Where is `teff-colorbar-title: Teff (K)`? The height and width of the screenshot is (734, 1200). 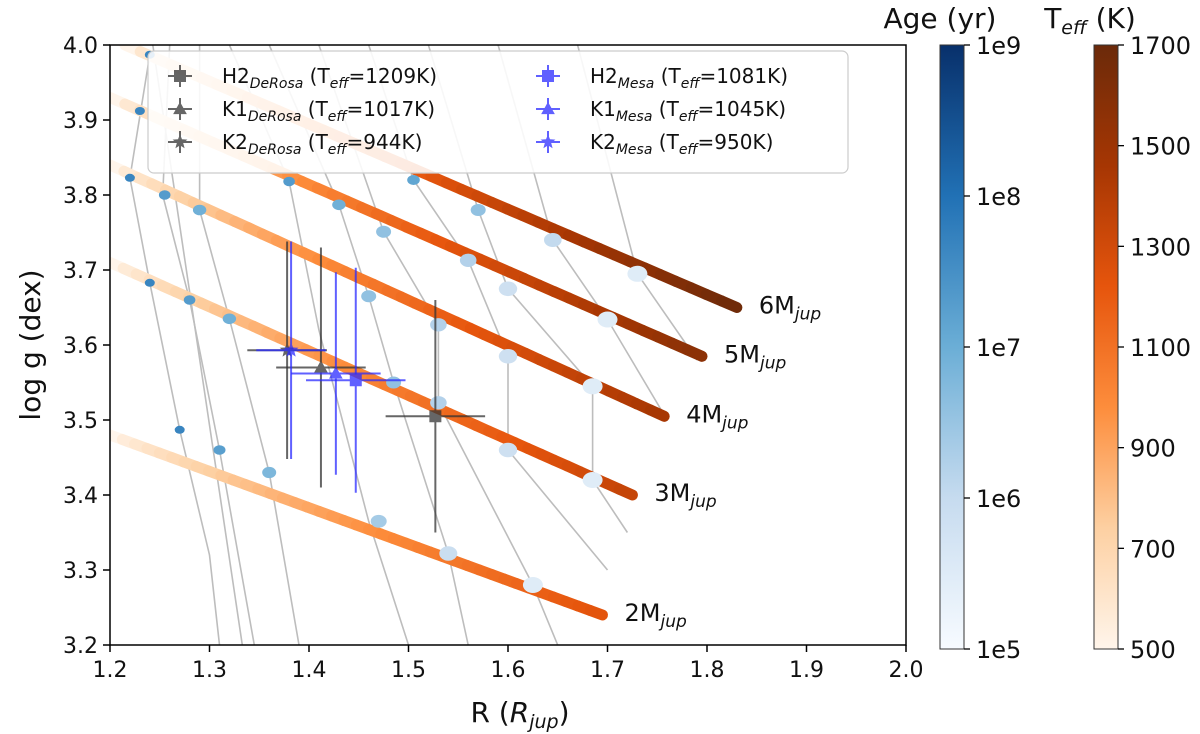
teff-colorbar-title: Teff (K) is located at coordinates (1089, 20).